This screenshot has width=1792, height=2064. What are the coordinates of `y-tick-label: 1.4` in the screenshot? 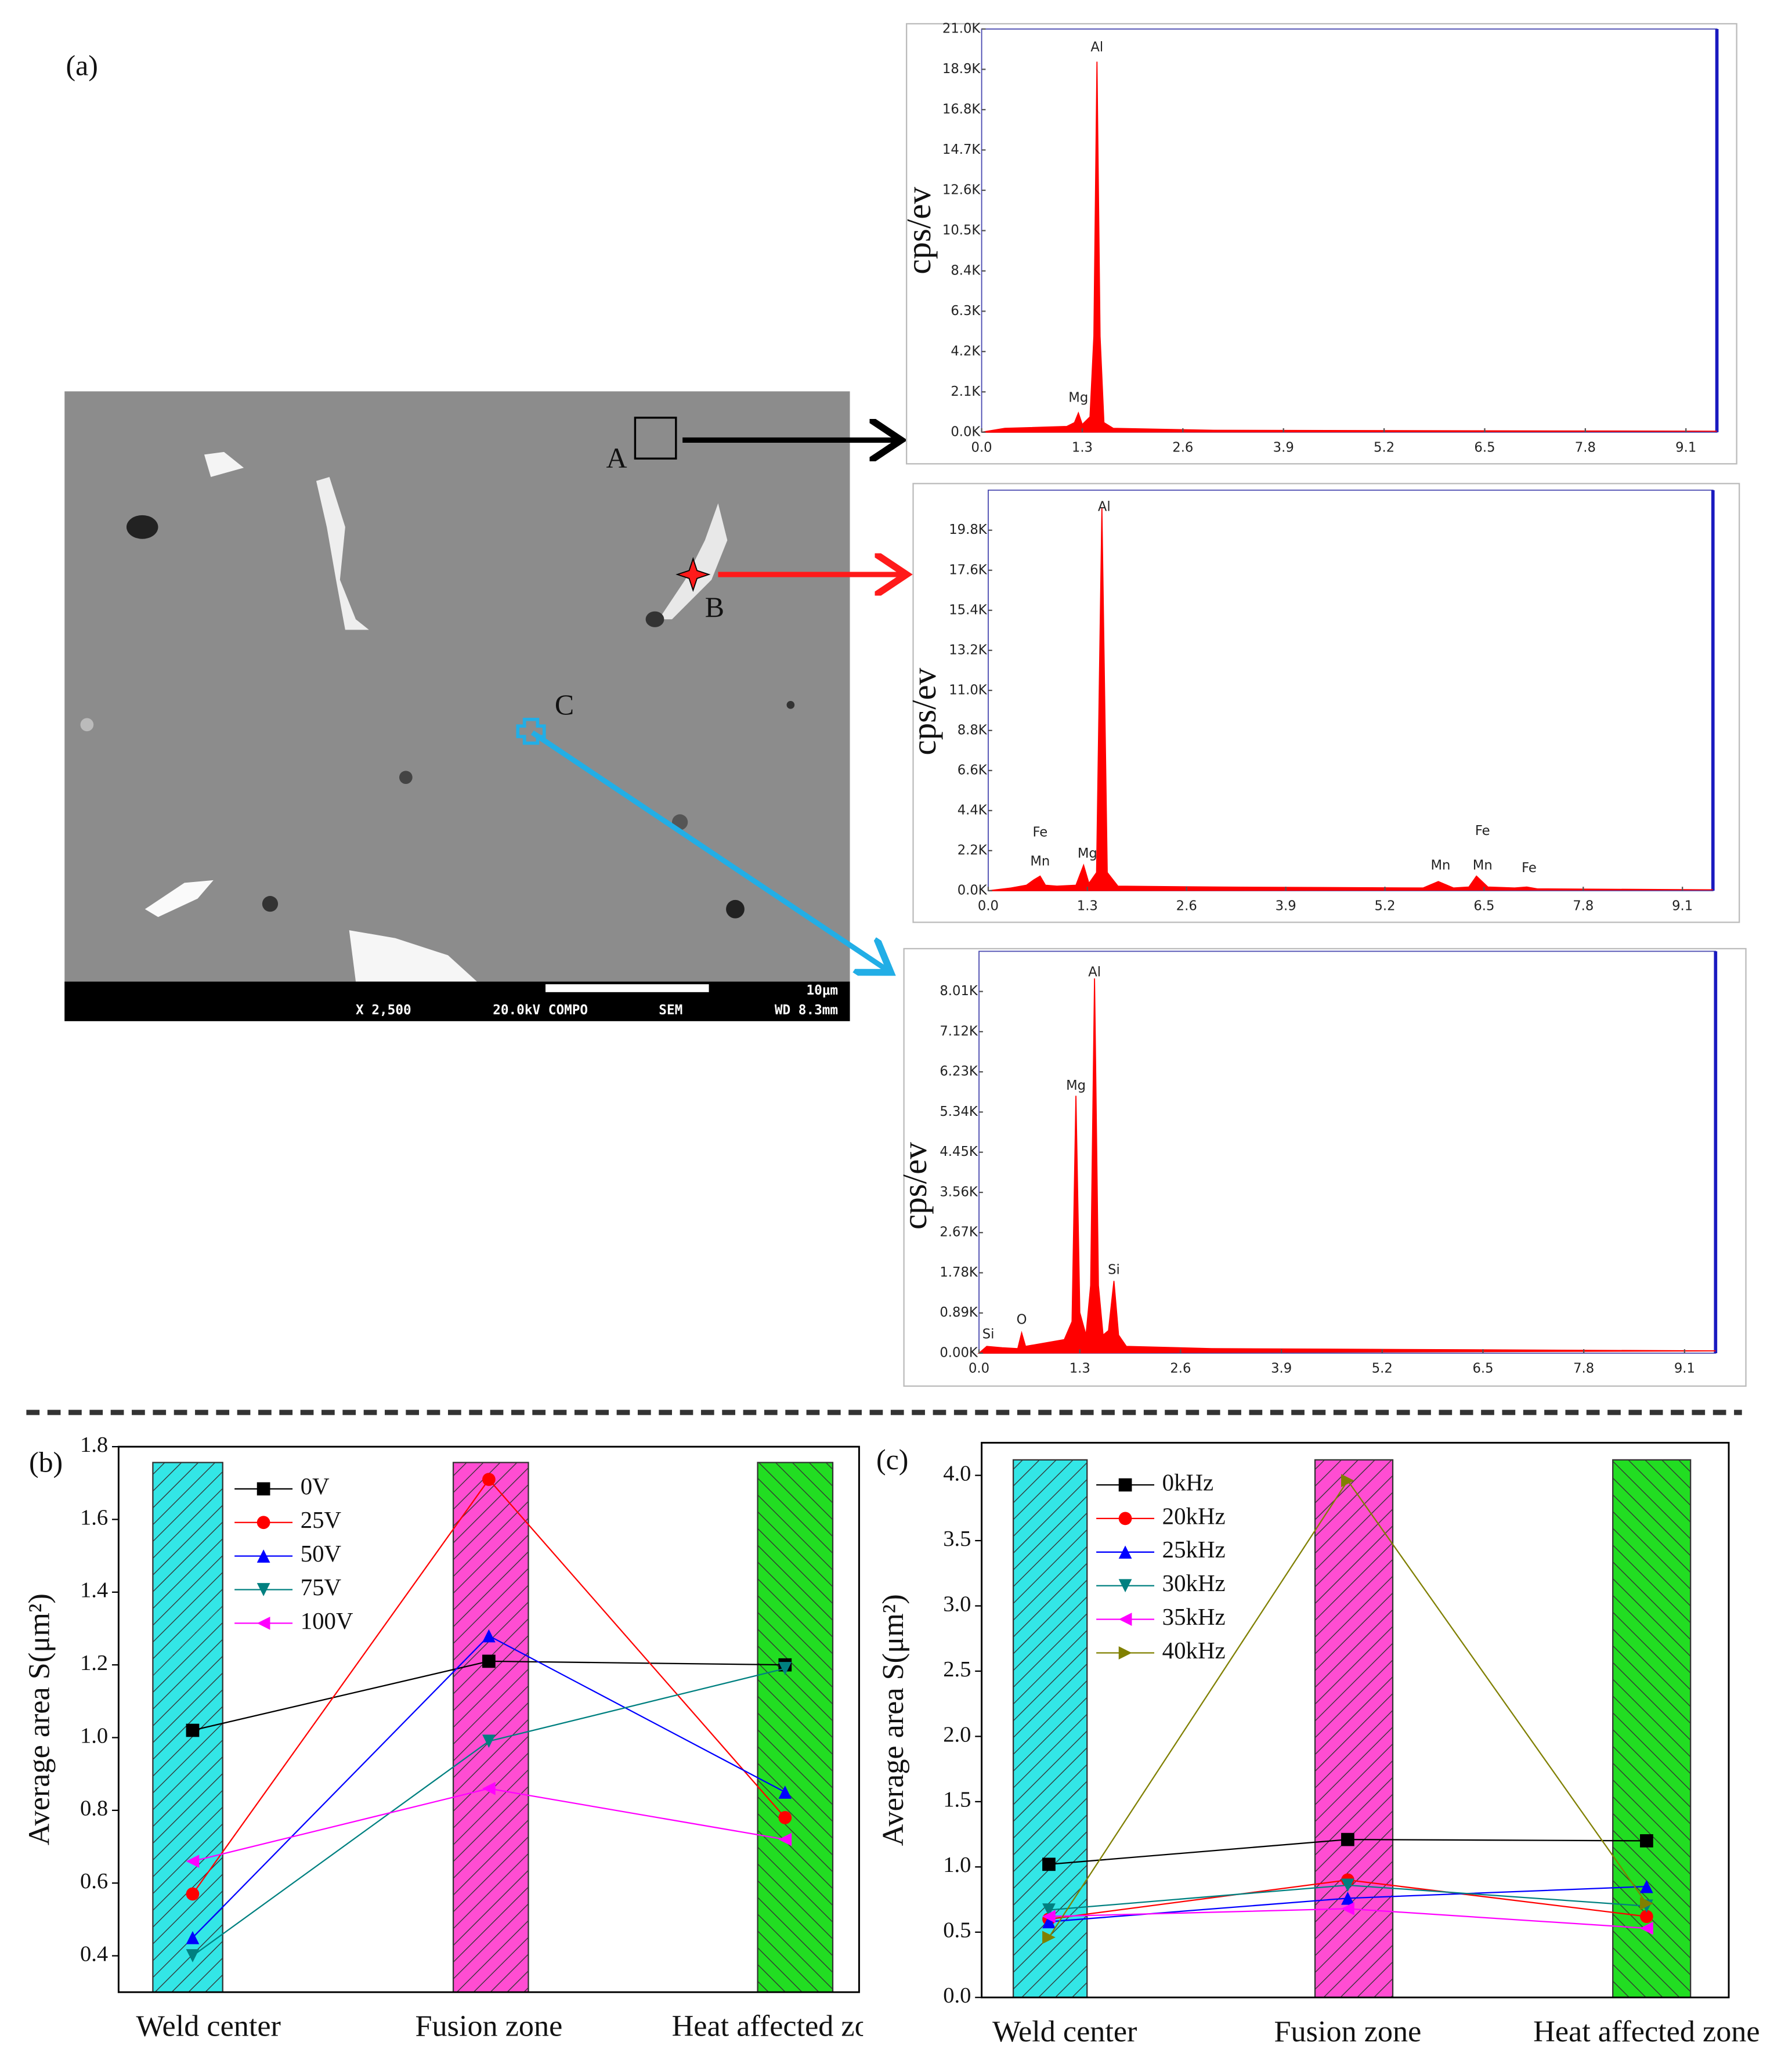 It's located at (94, 1590).